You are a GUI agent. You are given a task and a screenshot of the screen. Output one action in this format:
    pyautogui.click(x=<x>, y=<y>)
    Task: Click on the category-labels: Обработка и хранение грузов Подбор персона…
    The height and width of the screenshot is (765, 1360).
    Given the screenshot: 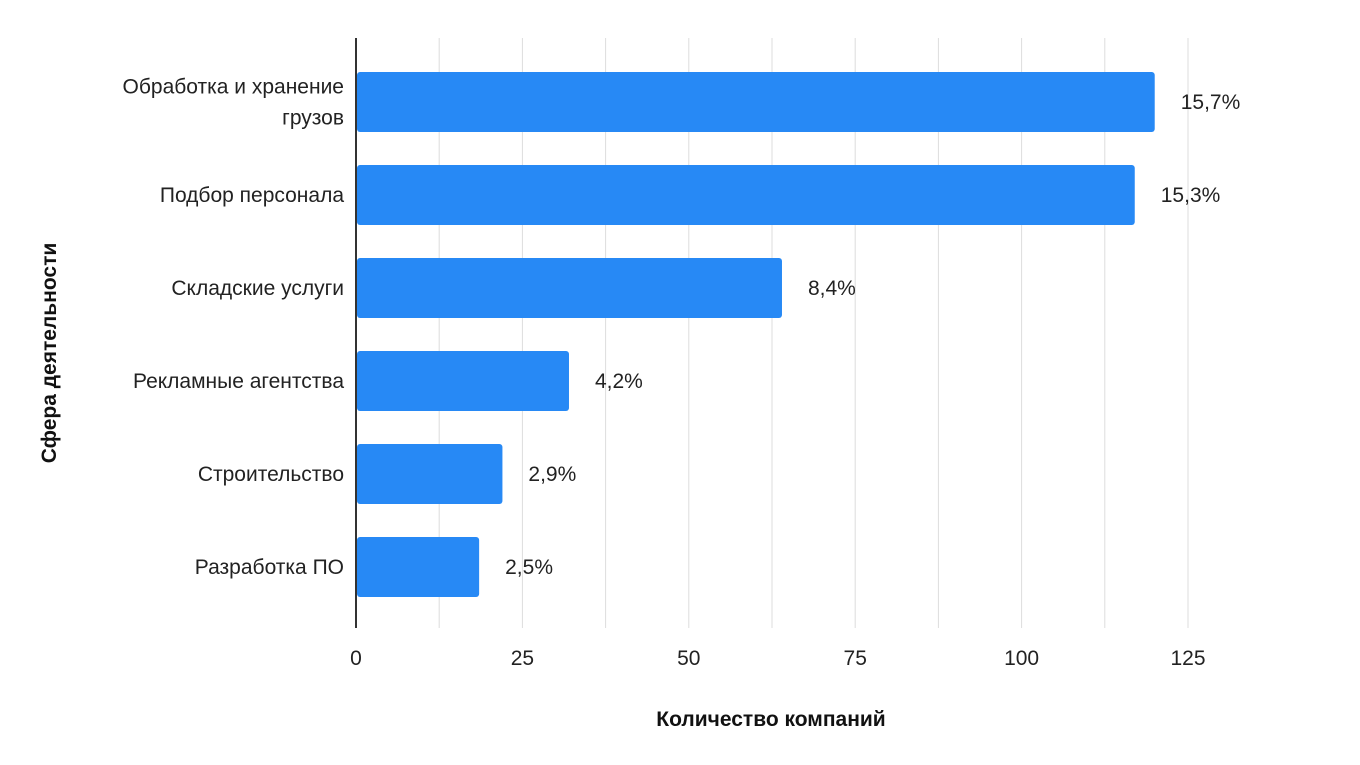 What is the action you would take?
    pyautogui.click(x=234, y=328)
    